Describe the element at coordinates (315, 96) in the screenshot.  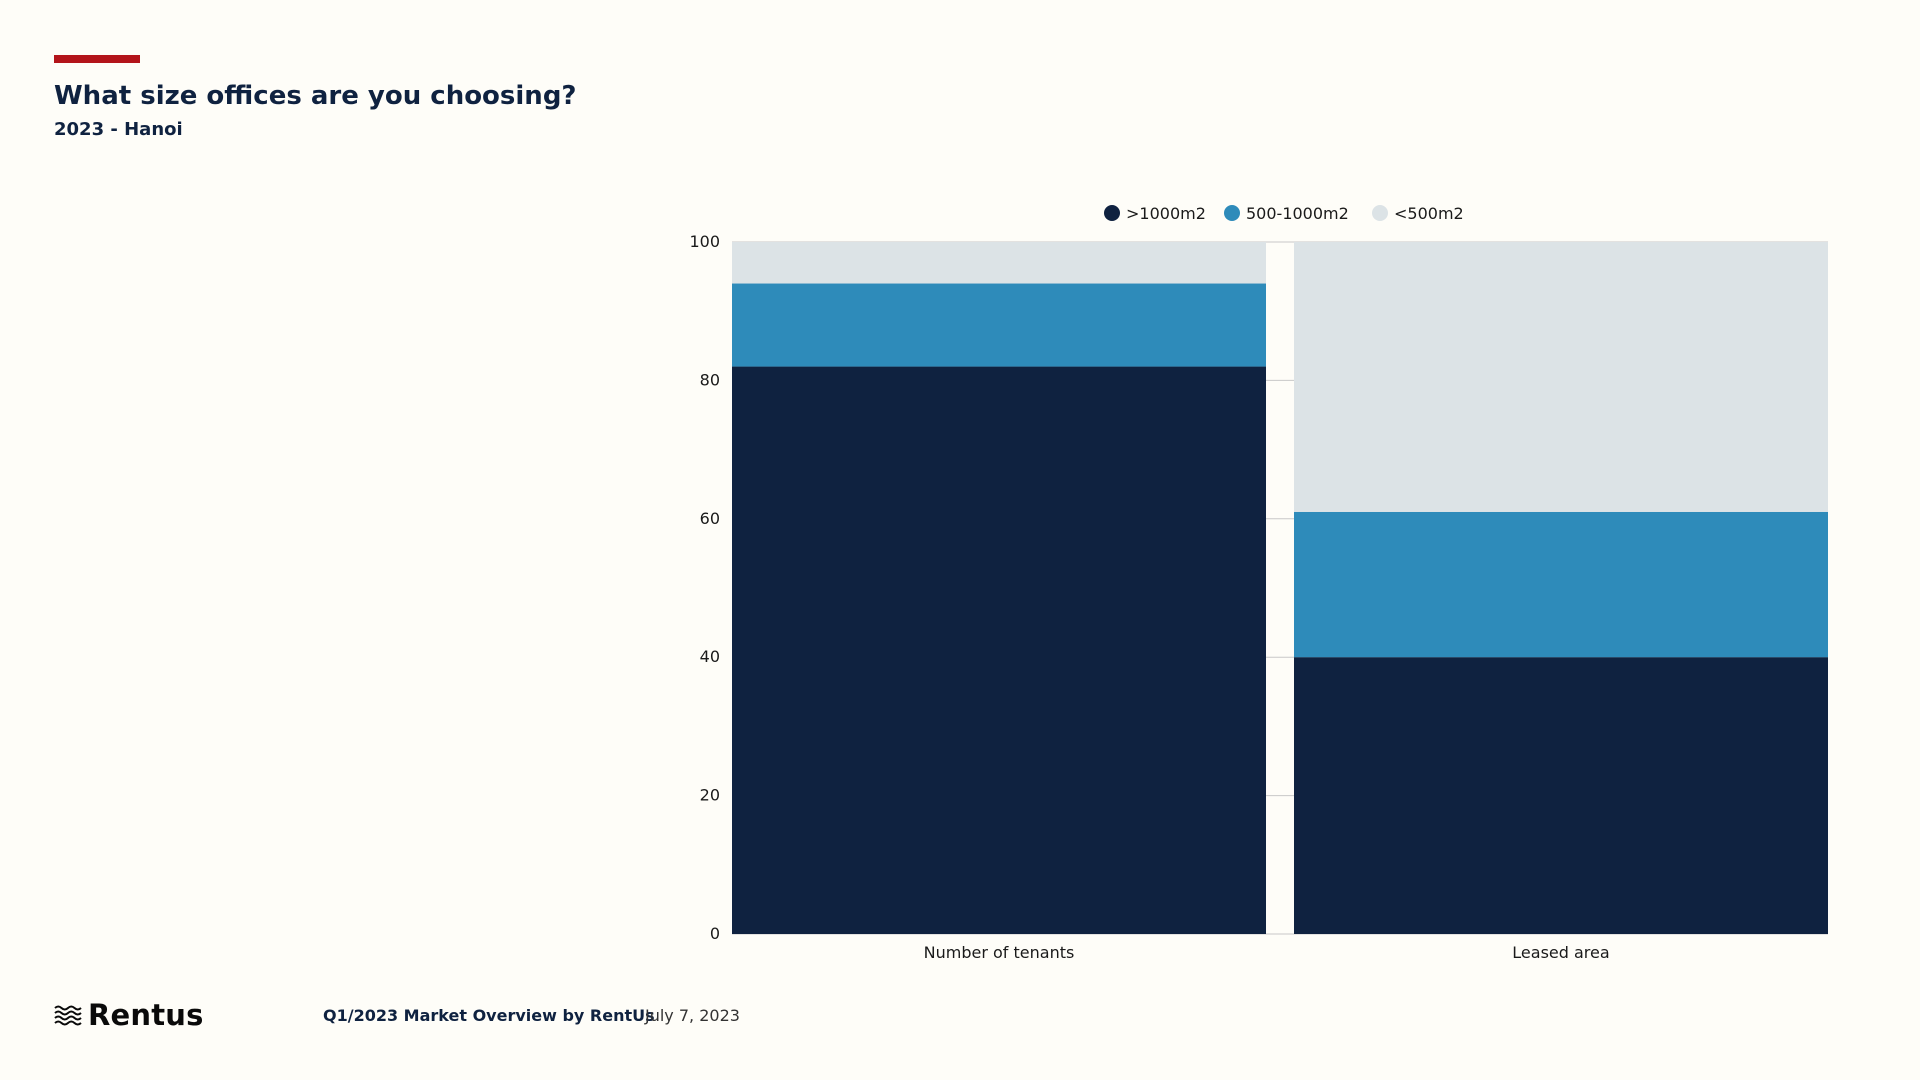
I see `chart-title: What size offices are you choosing?` at that location.